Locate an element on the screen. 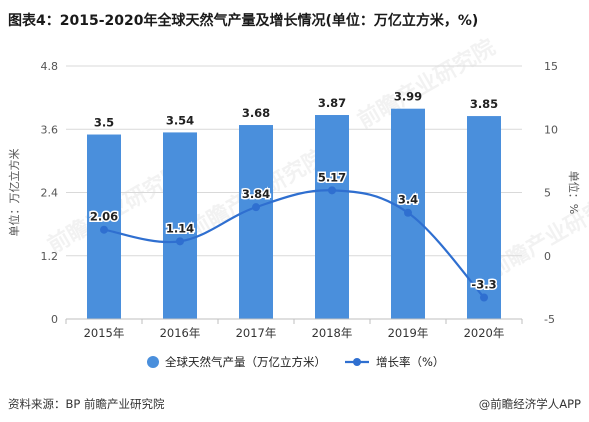 The image size is (589, 422). source-note: 资料来源：BP 前瞻产业研究院 is located at coordinates (86, 404).